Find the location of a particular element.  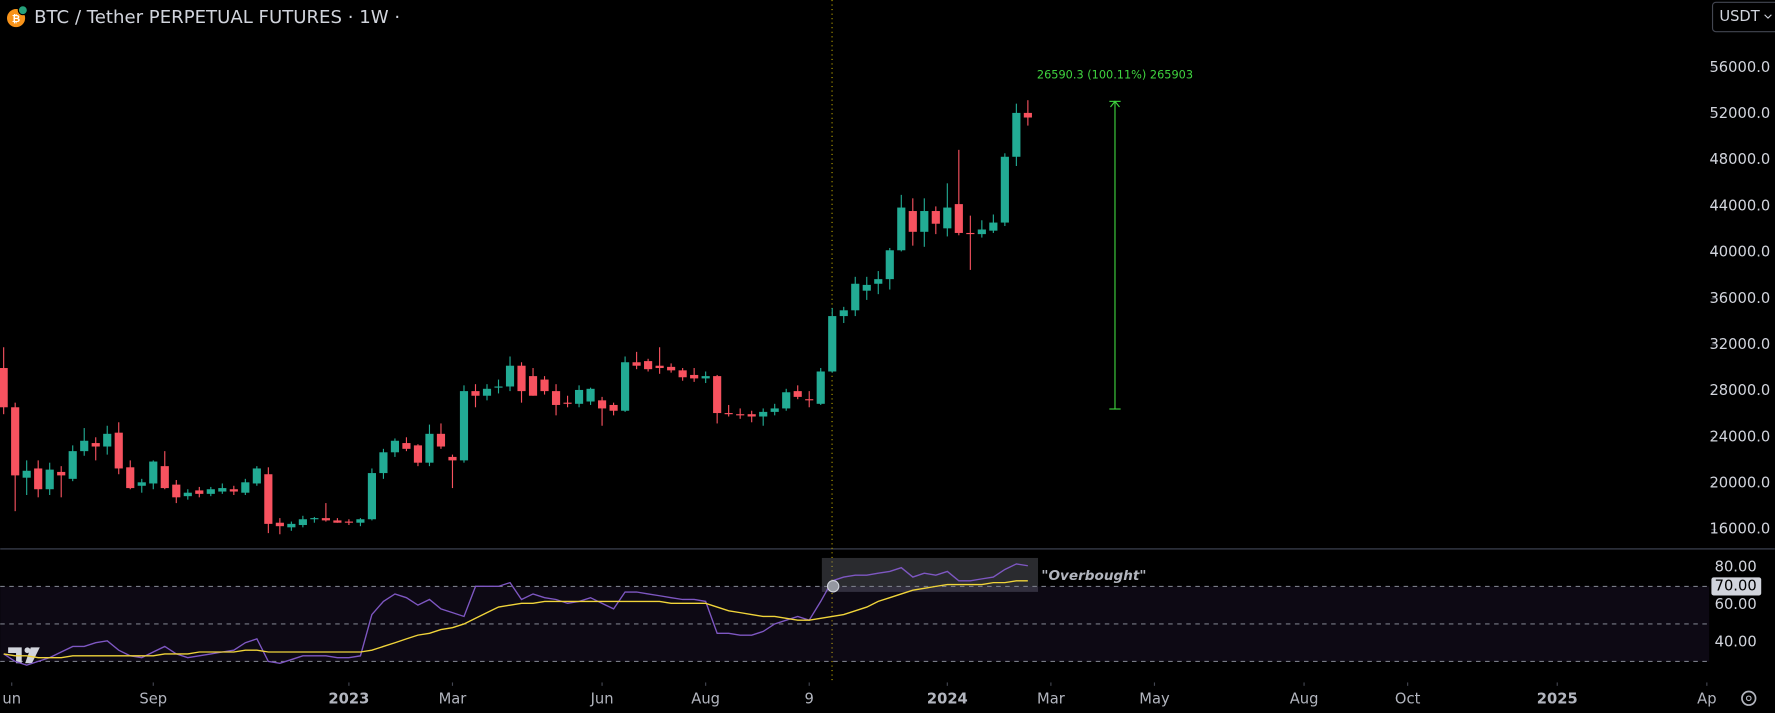

measure-label: 26590.3 (100.11%) 265903 is located at coordinates (1115, 74).